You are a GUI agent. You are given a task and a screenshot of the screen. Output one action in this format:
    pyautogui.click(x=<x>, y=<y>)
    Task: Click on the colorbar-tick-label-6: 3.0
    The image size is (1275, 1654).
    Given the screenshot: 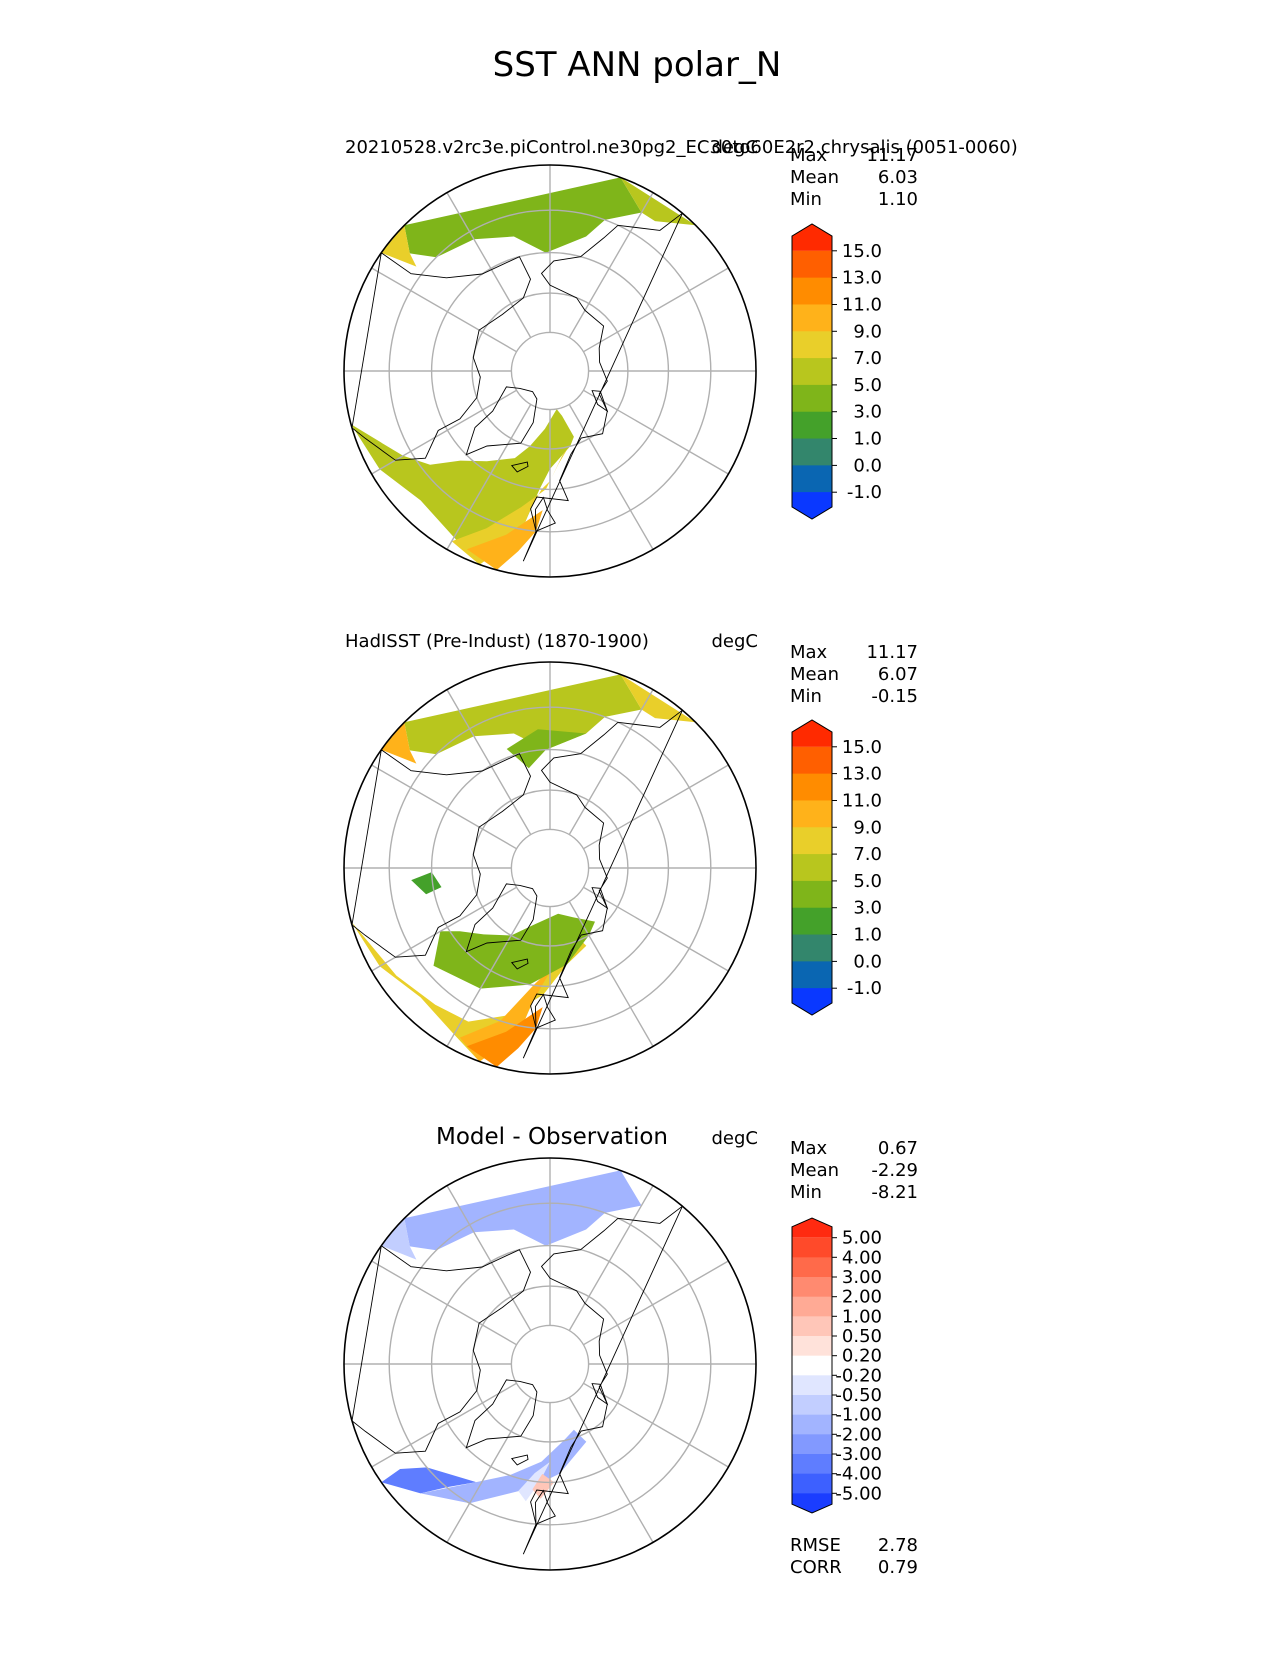 What is the action you would take?
    pyautogui.click(x=867, y=908)
    